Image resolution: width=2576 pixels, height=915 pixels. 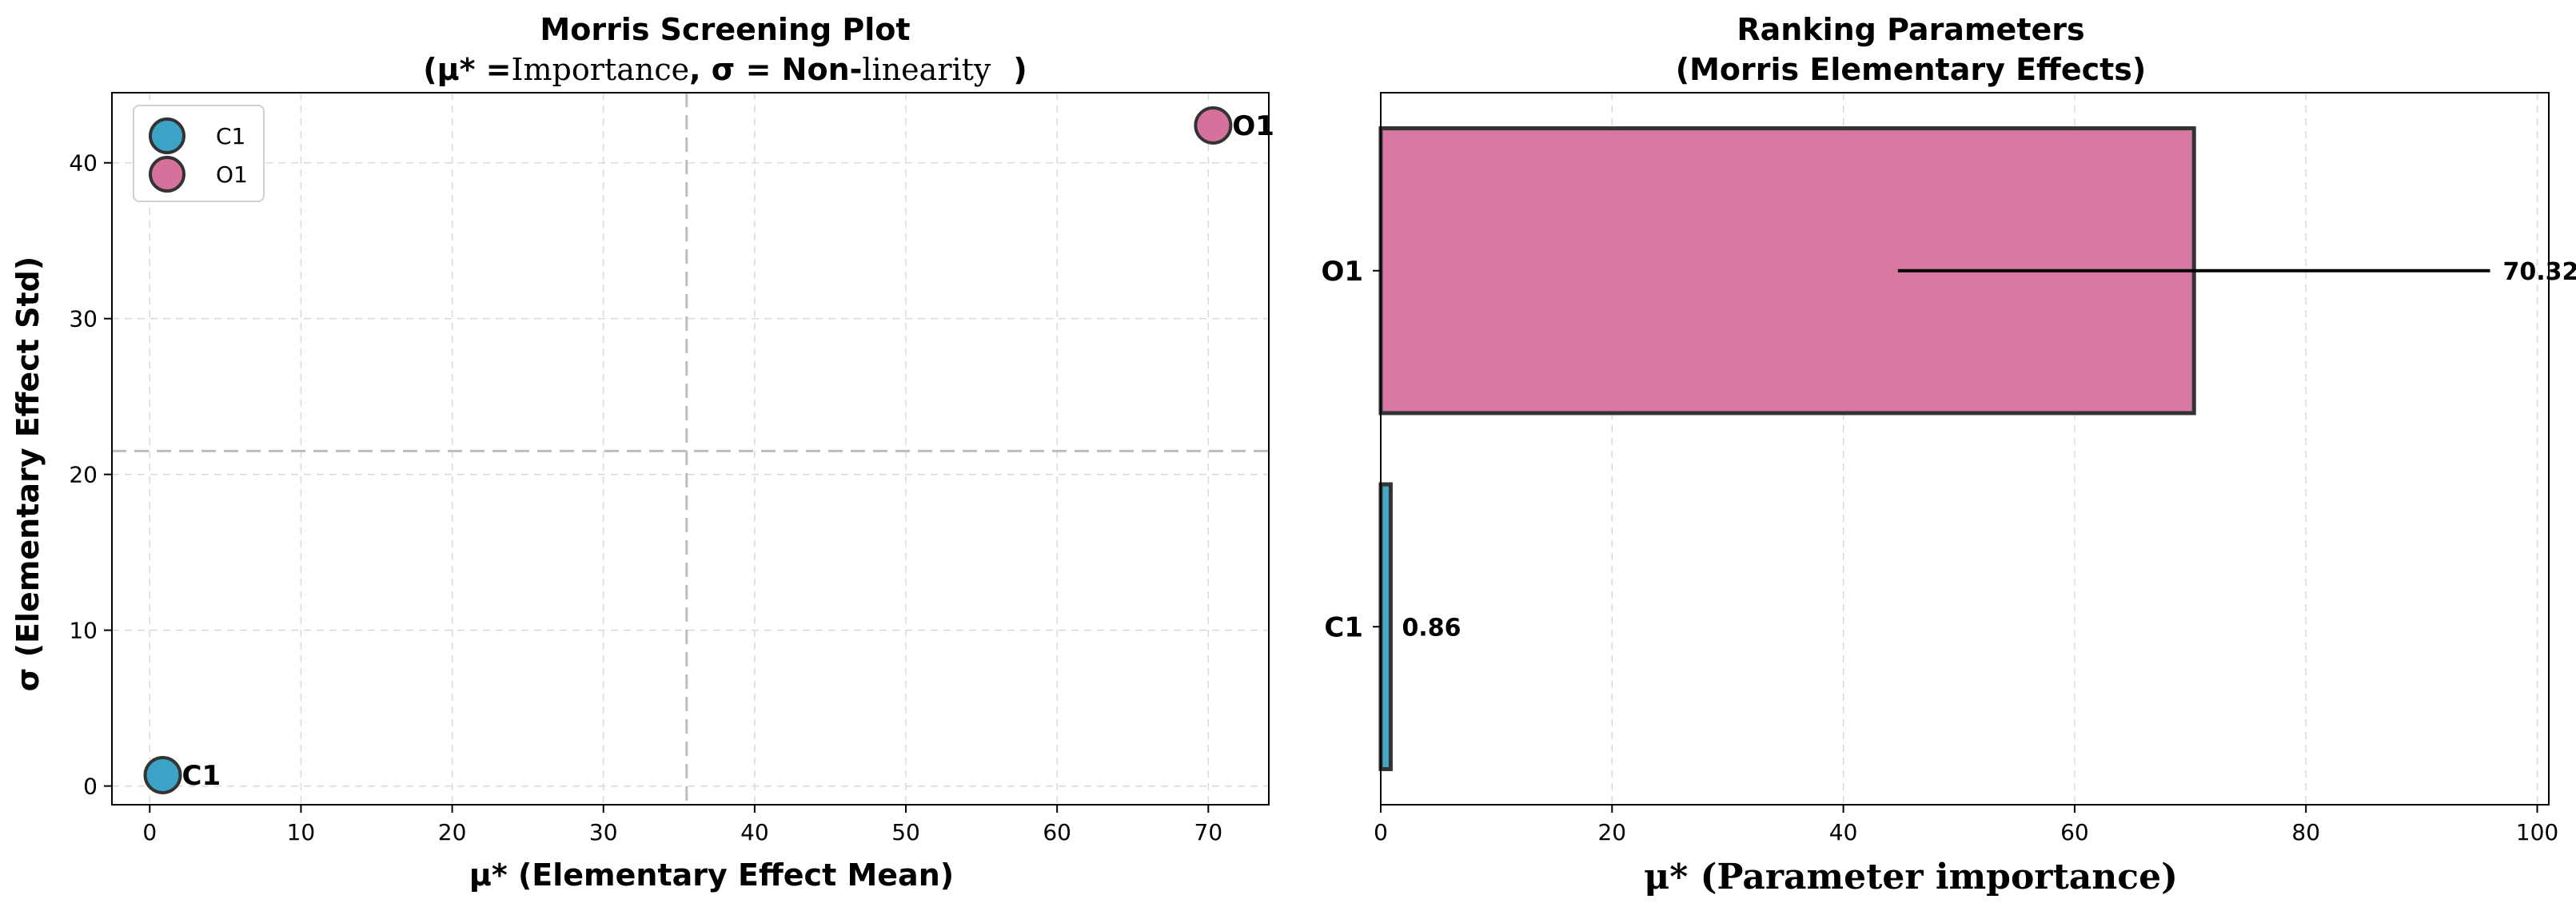 What do you see at coordinates (712, 875) in the screenshot?
I see `scatter-x-axis-label: μ* (Elementary Effect Mean)` at bounding box center [712, 875].